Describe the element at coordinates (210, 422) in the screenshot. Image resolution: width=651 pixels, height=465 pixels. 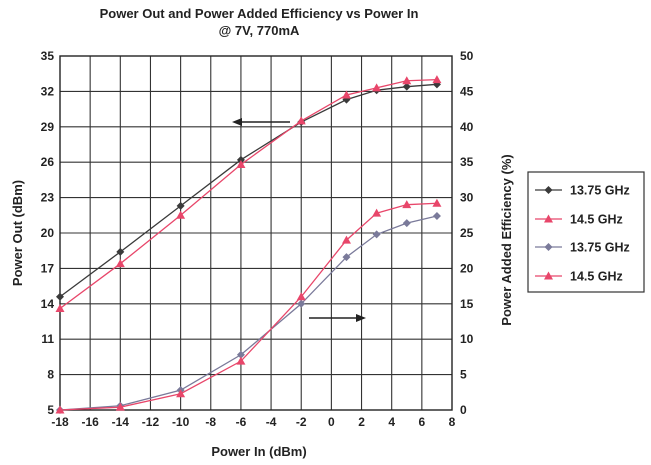
I see `x-tick-label: -8` at that location.